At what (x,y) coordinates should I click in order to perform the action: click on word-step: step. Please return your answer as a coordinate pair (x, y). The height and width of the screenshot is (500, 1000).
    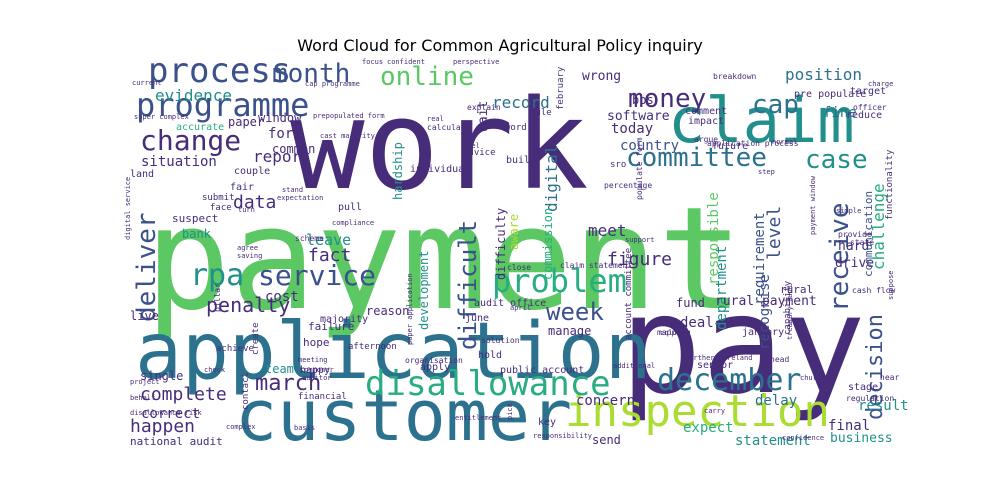
    Looking at the image, I should click on (766, 172).